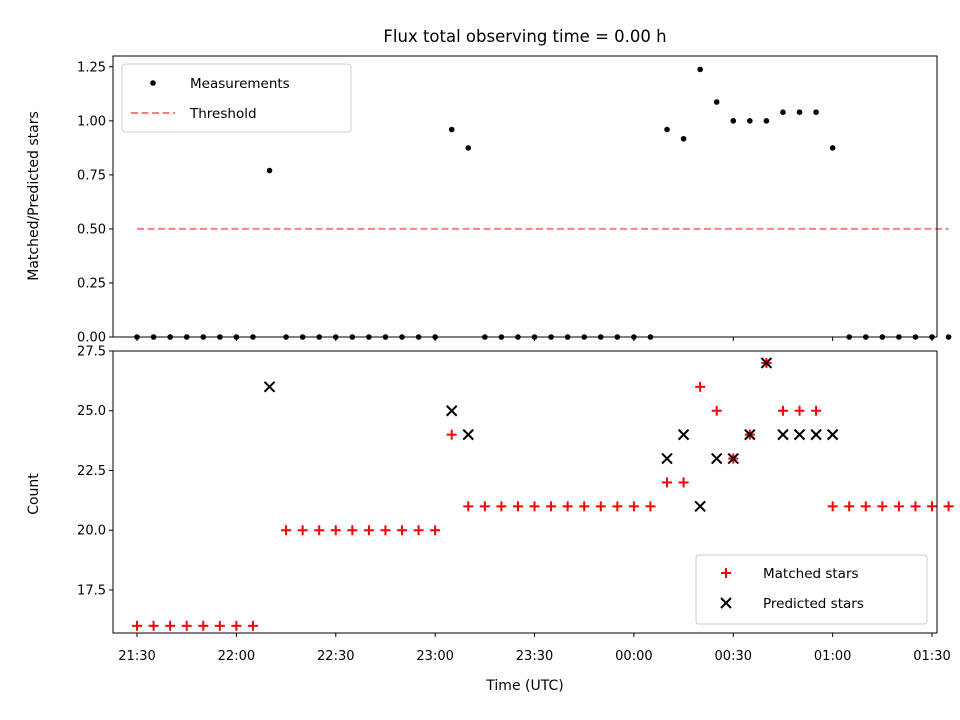 The image size is (960, 720). I want to click on top-legend: Measurements Threshold, so click(236, 98).